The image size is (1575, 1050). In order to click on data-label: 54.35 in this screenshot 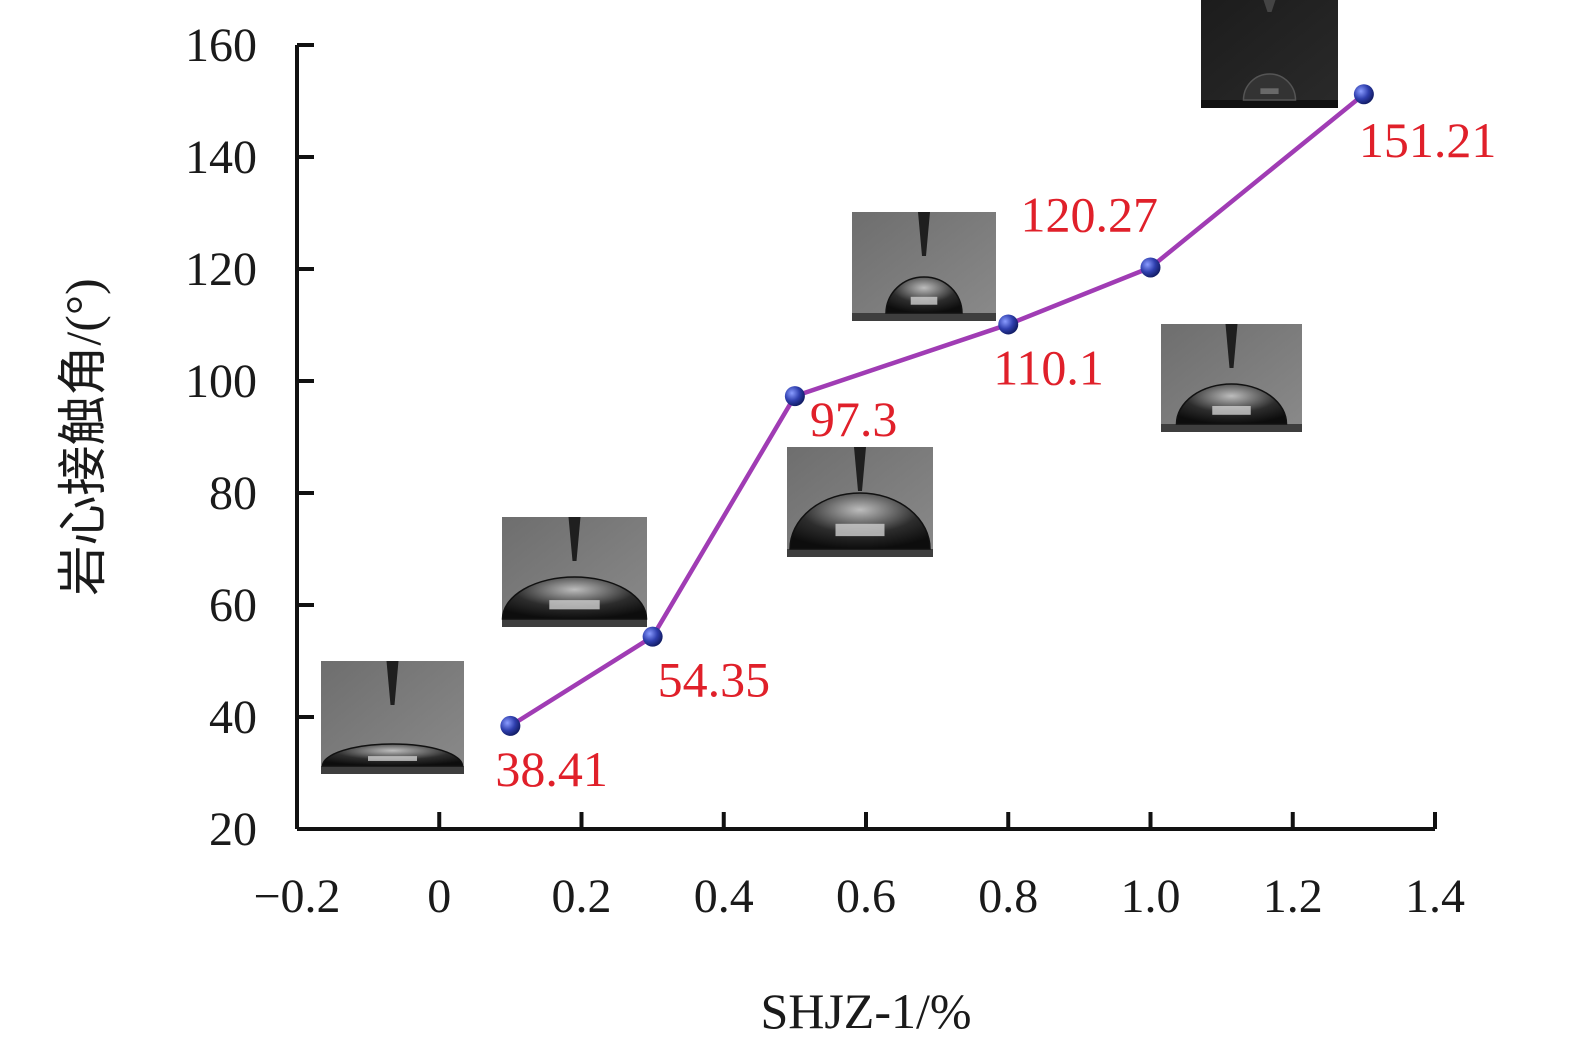, I will do `click(714, 680)`.